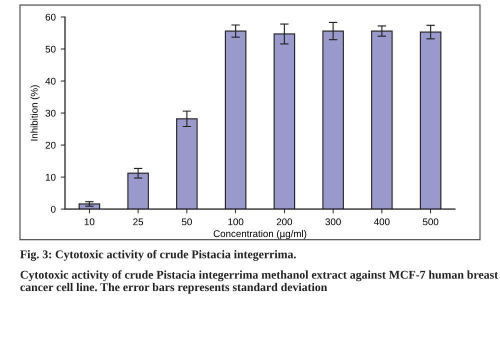 This screenshot has height=340, width=500. Describe the element at coordinates (53, 209) in the screenshot. I see `y-tick-label: 0` at that location.